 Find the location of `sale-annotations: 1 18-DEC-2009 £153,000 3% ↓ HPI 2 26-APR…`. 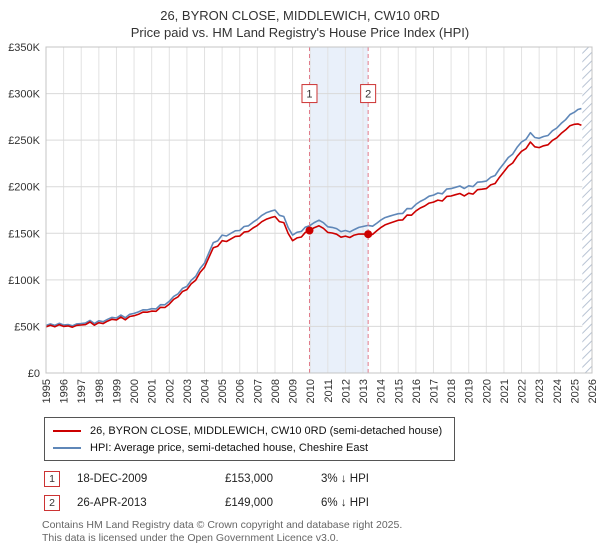

sale-annotations: 1 18-DEC-2009 £153,000 3% ↓ HPI 2 26-APR… is located at coordinates (322, 491).